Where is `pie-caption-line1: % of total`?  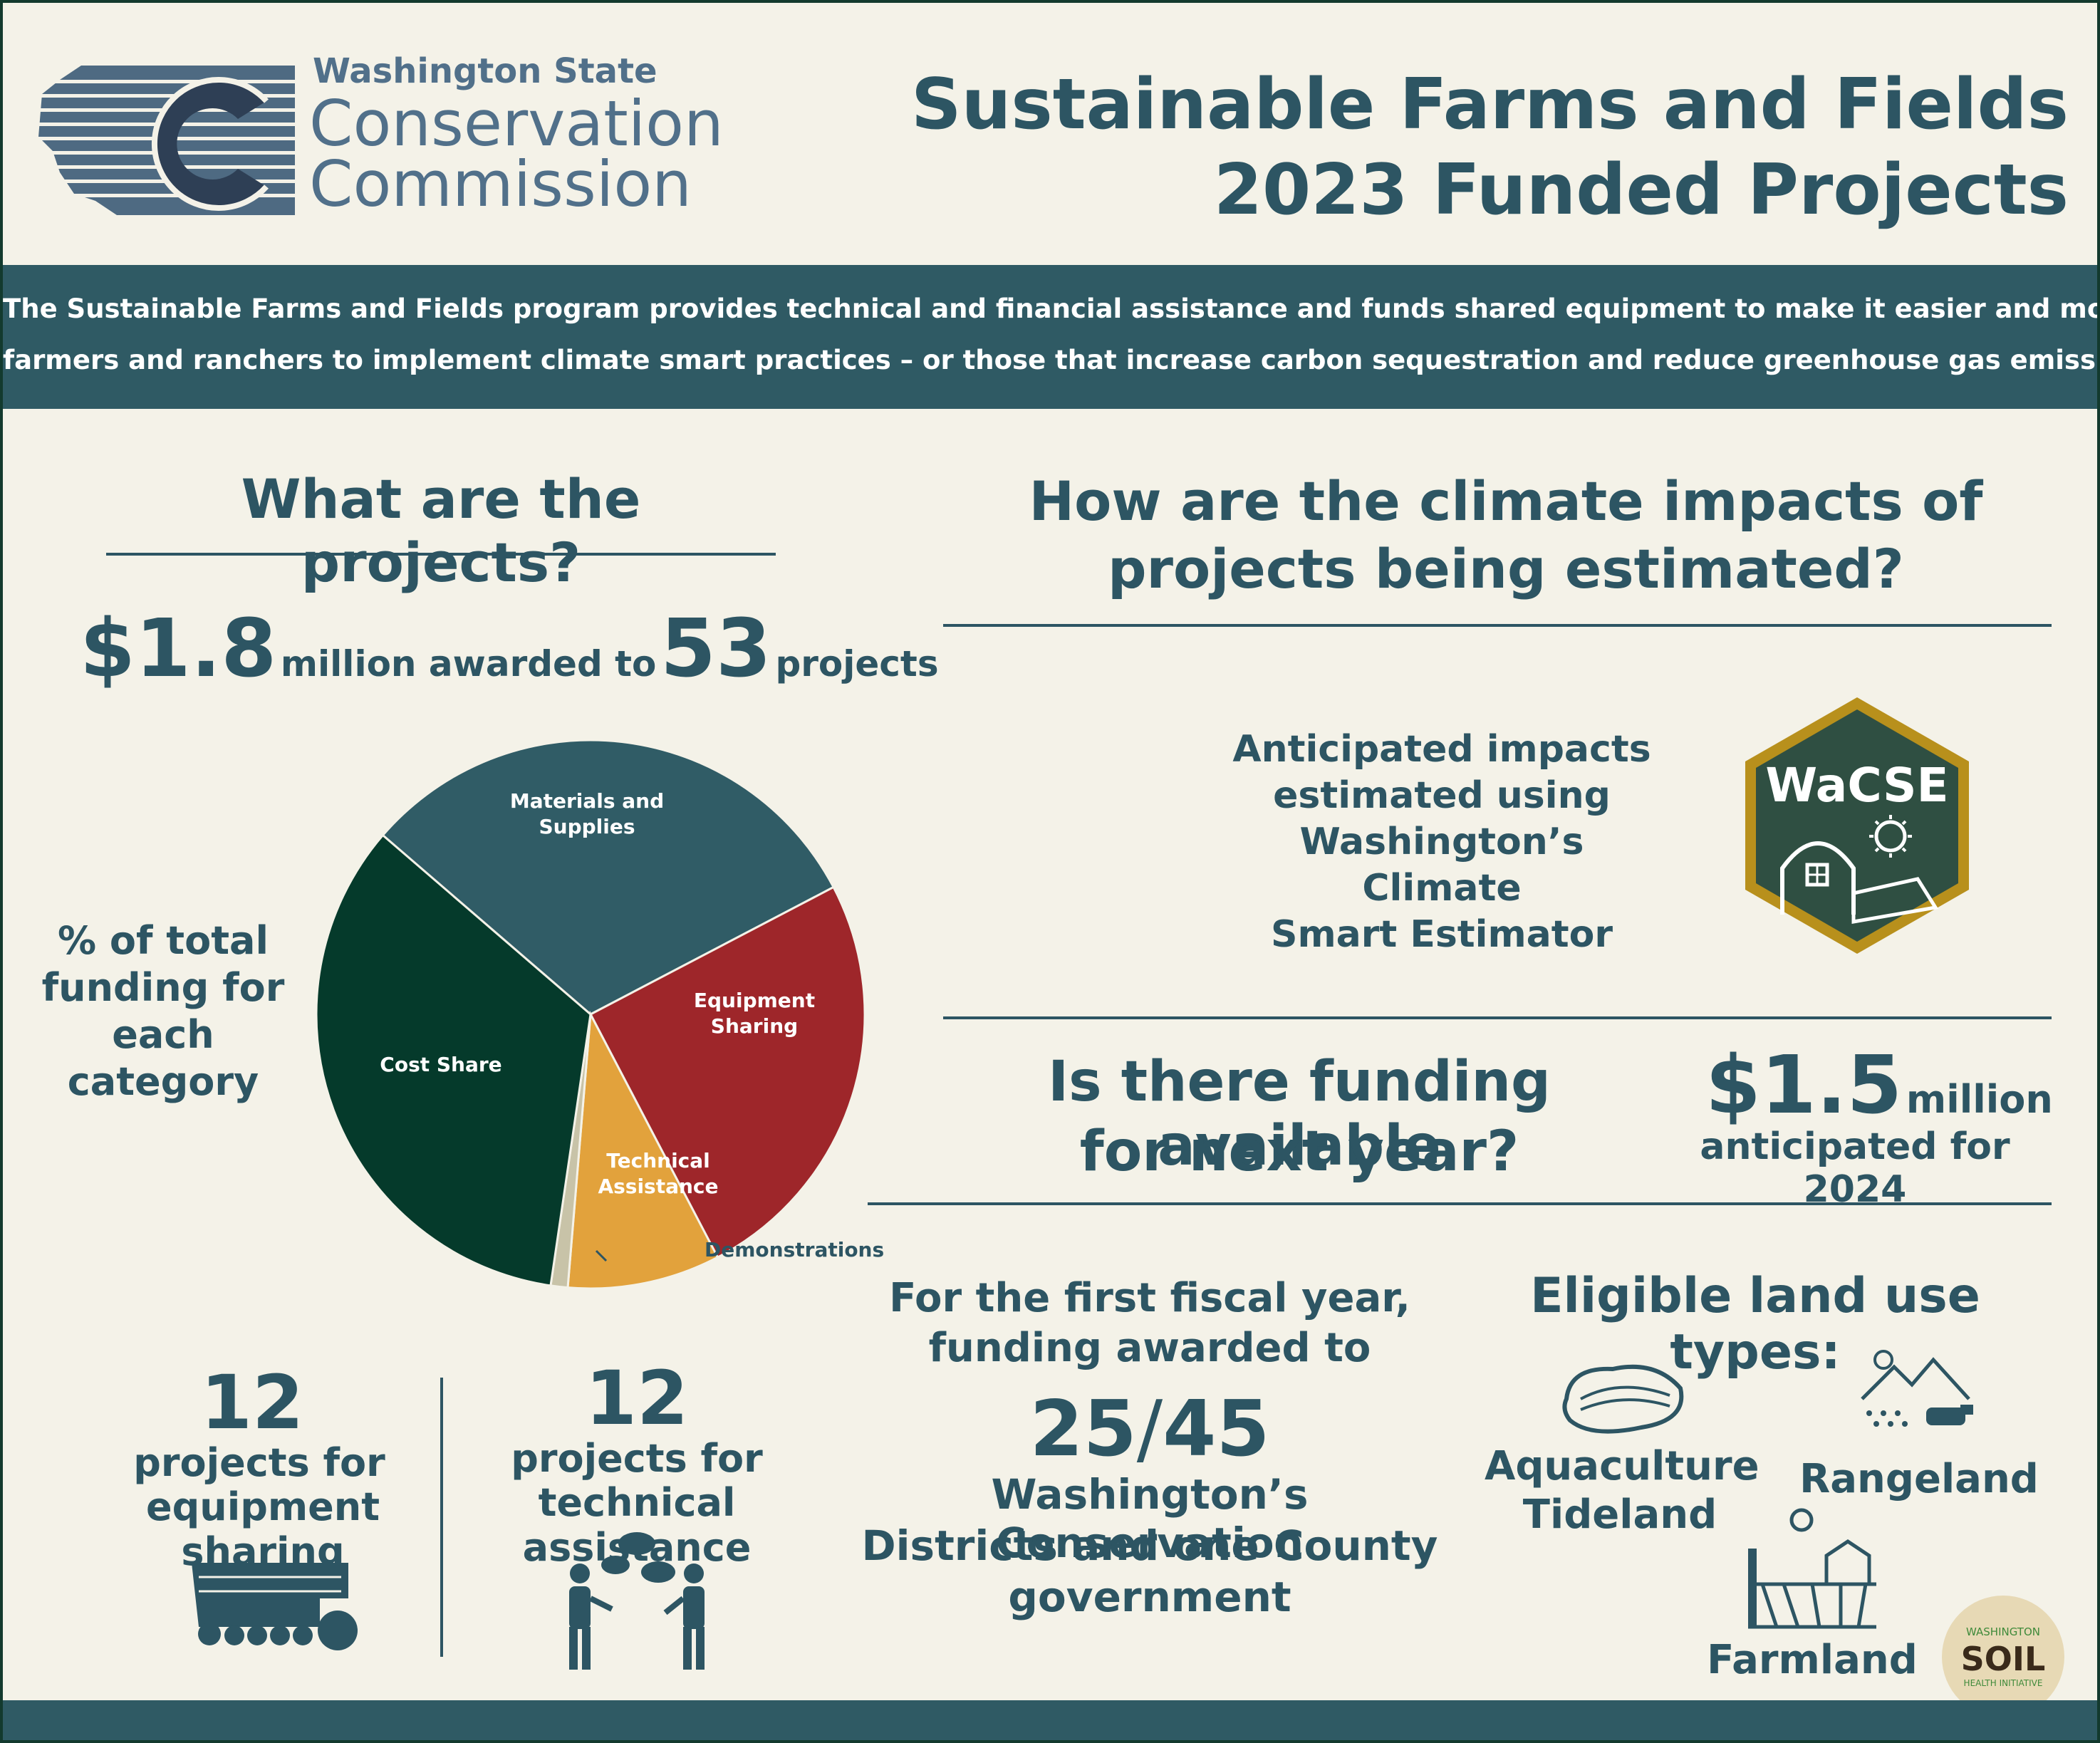
pie-caption-line1: % of total is located at coordinates (163, 941).